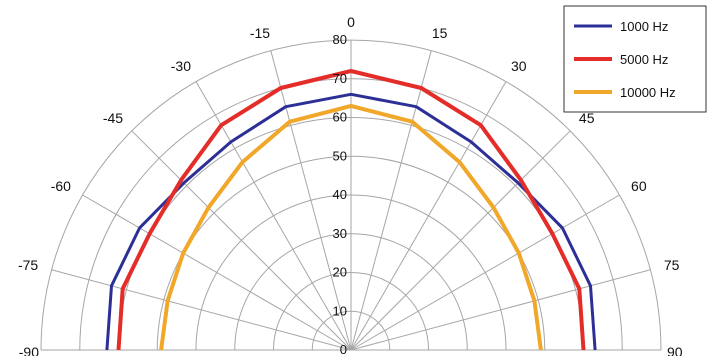  I want to click on angle-tick-label: -90, so click(29, 350).